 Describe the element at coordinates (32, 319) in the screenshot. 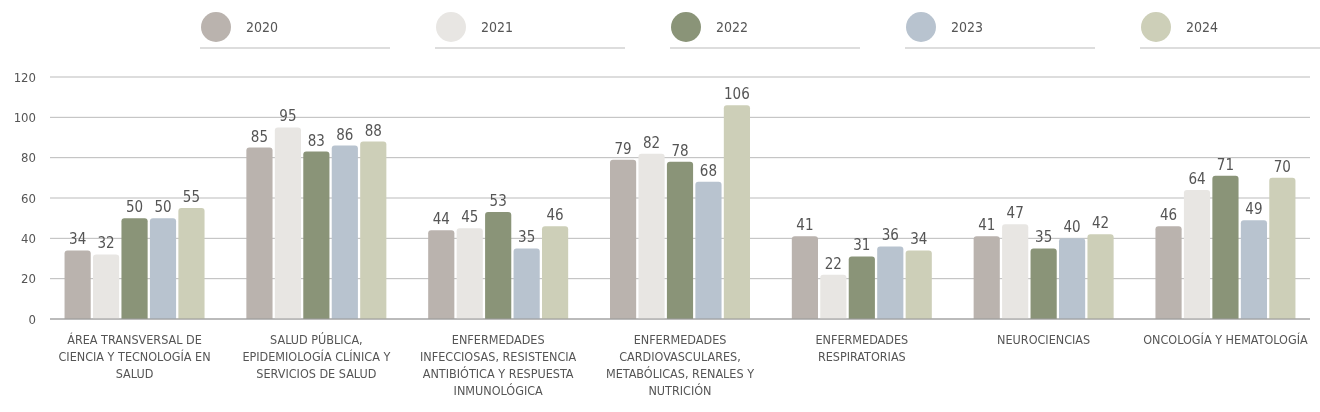

I see `y-tick-label: 0` at that location.